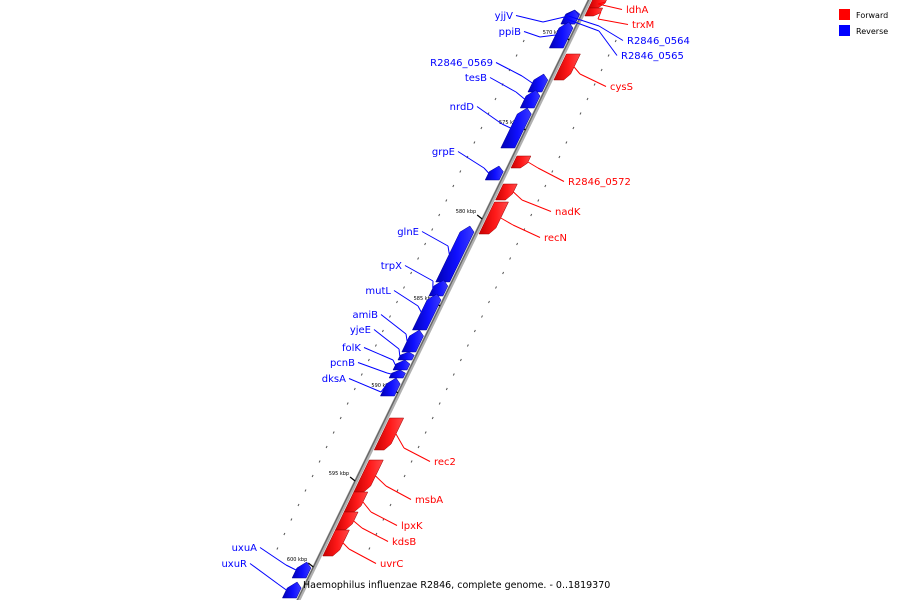  I want to click on gene-grpe, so click(494, 173).